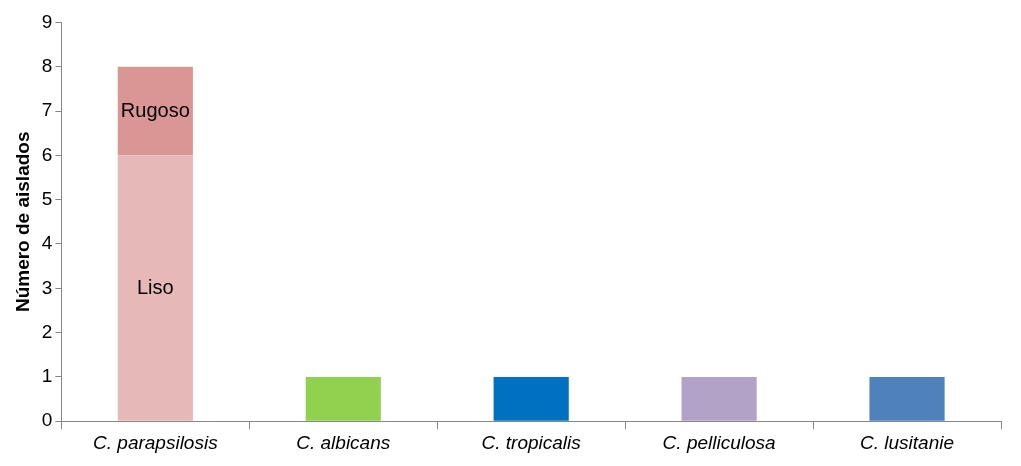 This screenshot has width=1021, height=466. I want to click on y-tick-label: 4, so click(47, 243).